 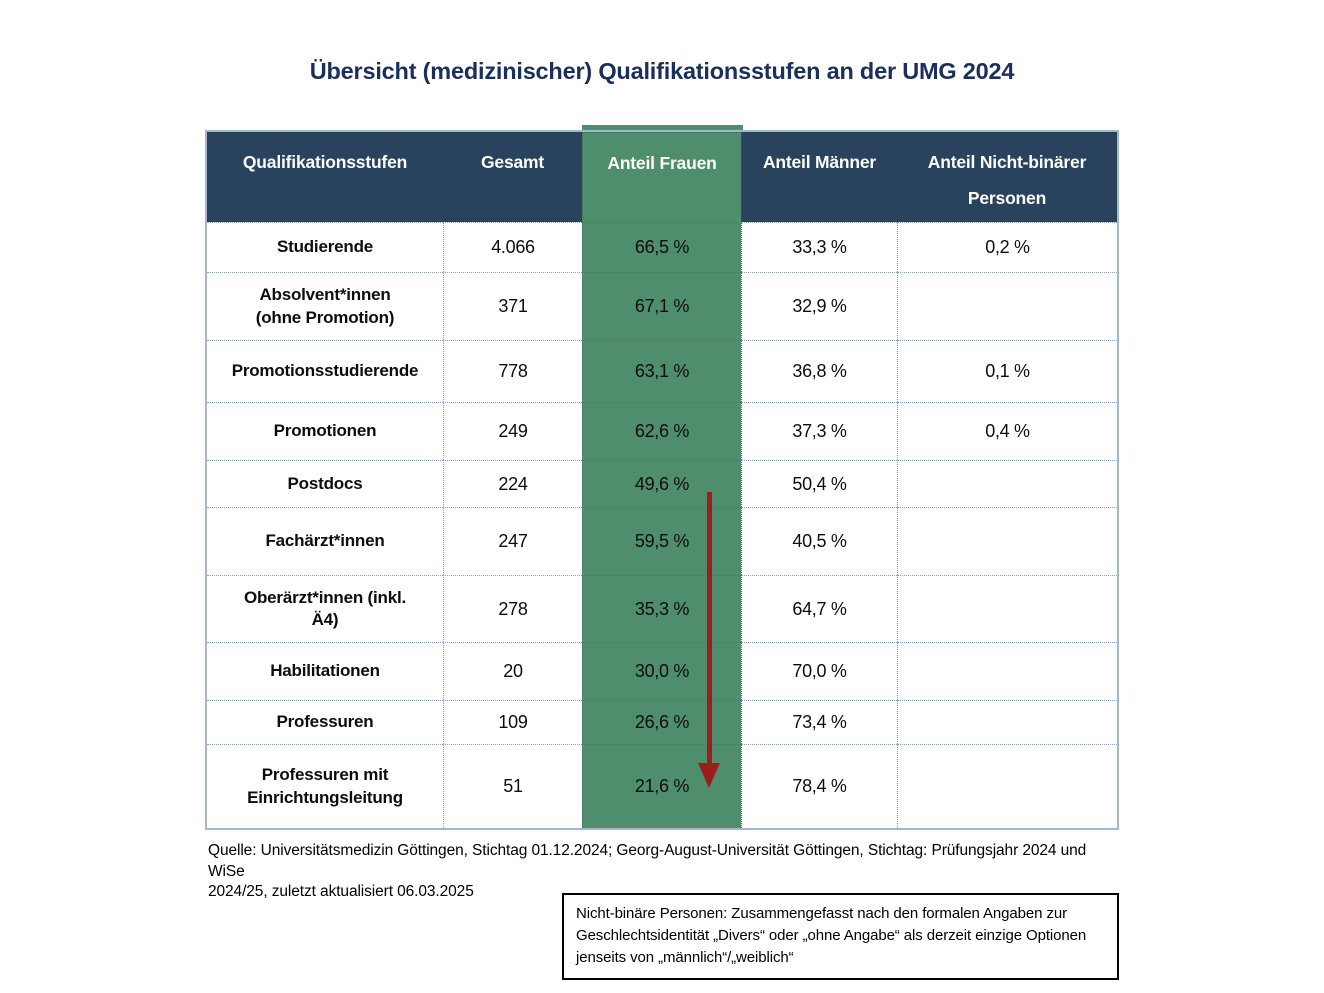 I want to click on maenner-cell: 37,3 %, so click(x=819, y=431).